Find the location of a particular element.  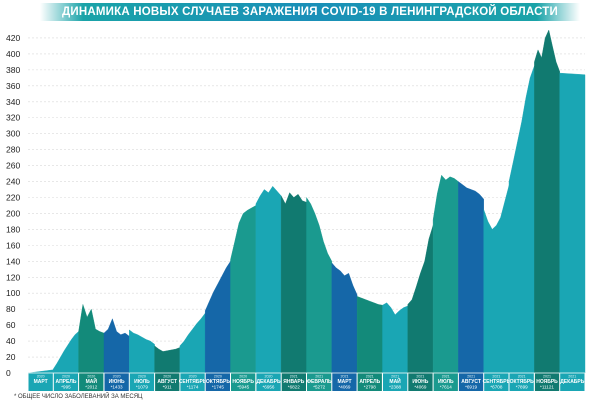

month-total-label: *1745 is located at coordinates (218, 387).